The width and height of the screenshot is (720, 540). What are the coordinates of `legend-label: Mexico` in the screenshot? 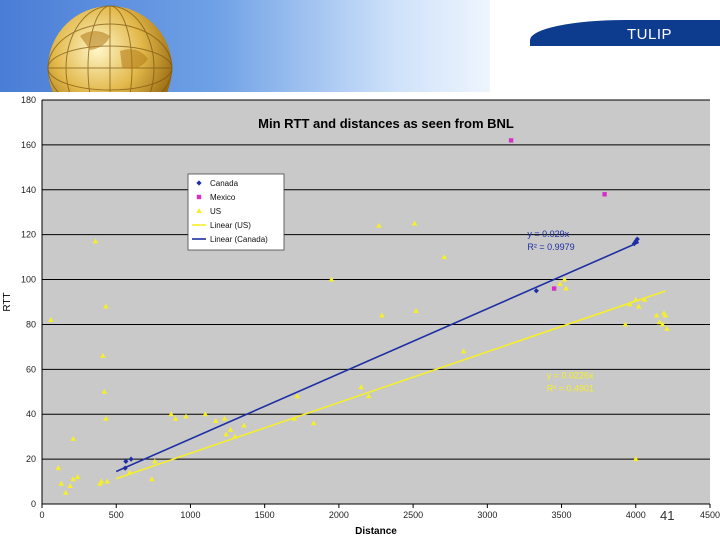 It's located at (223, 197).